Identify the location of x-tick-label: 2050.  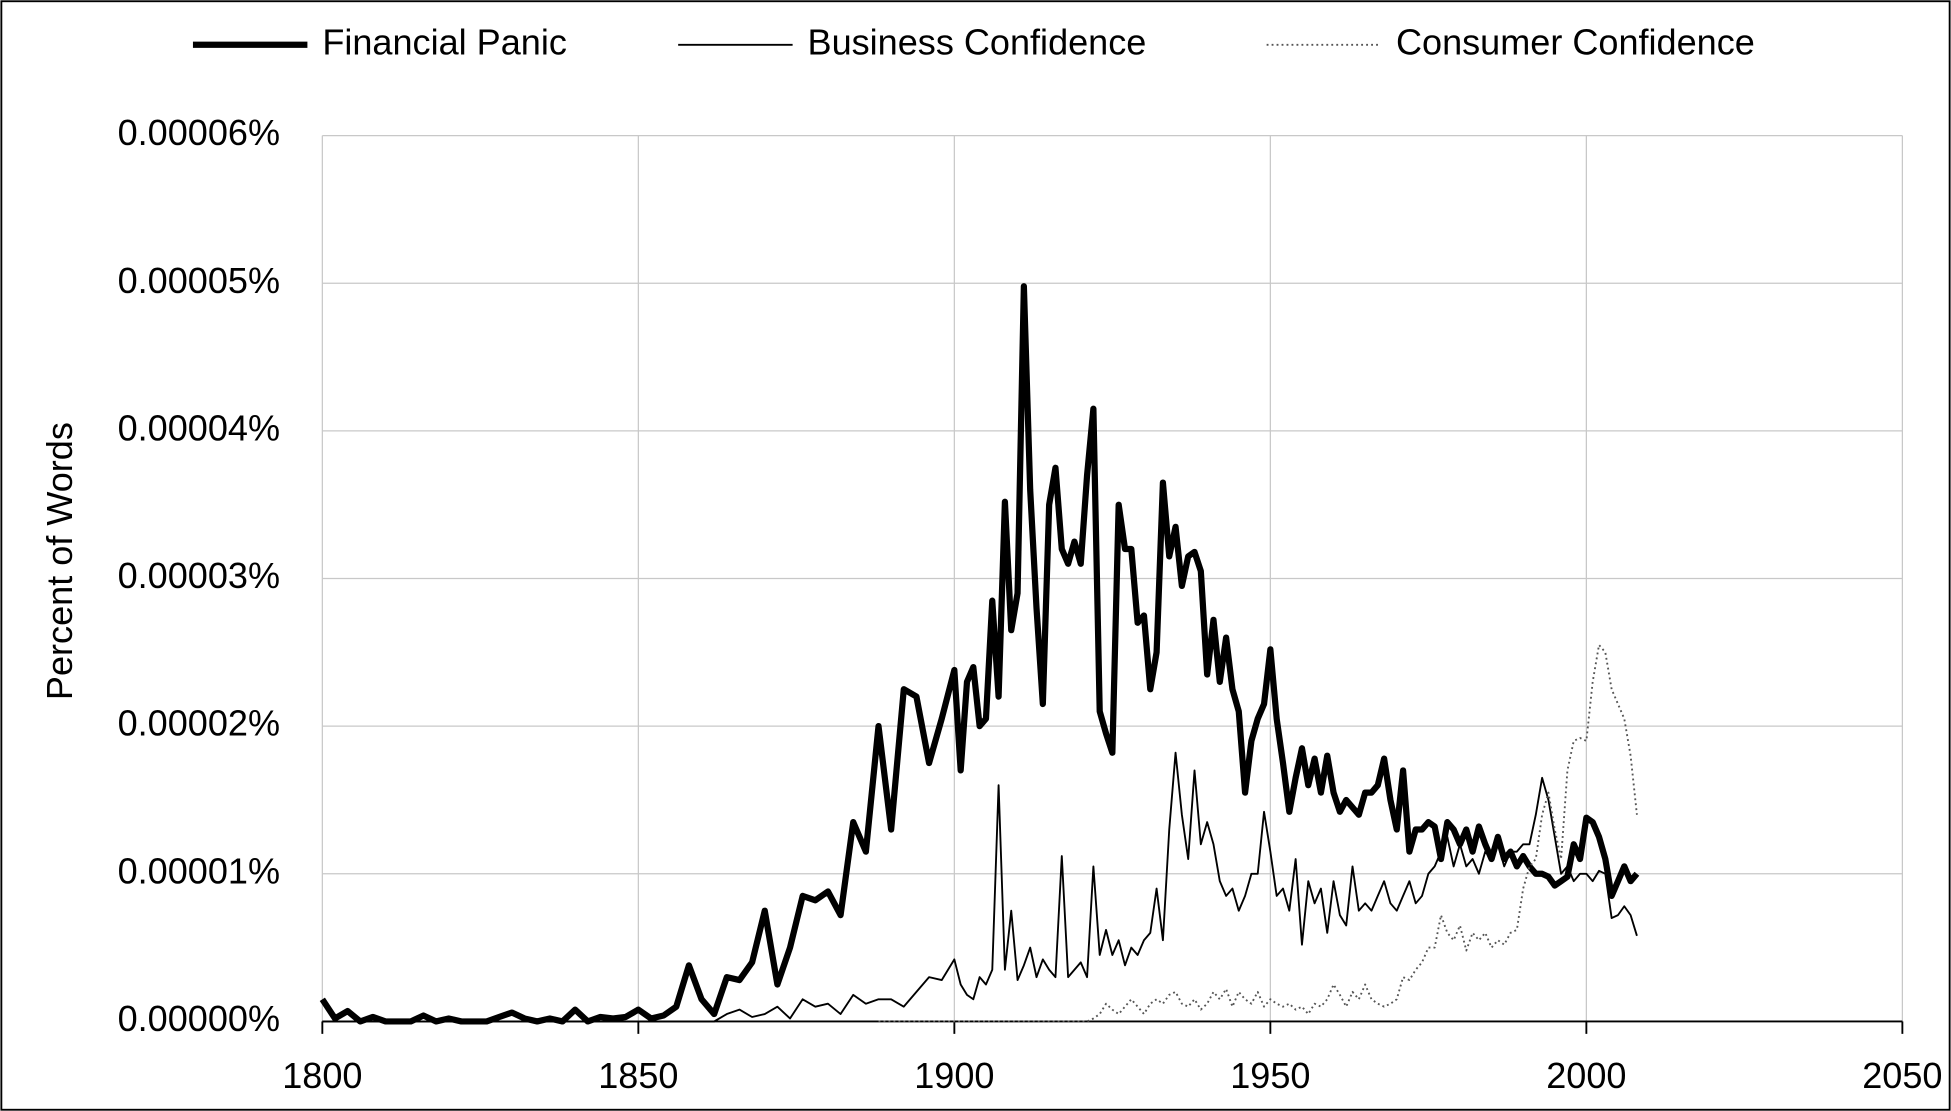
(1902, 1075).